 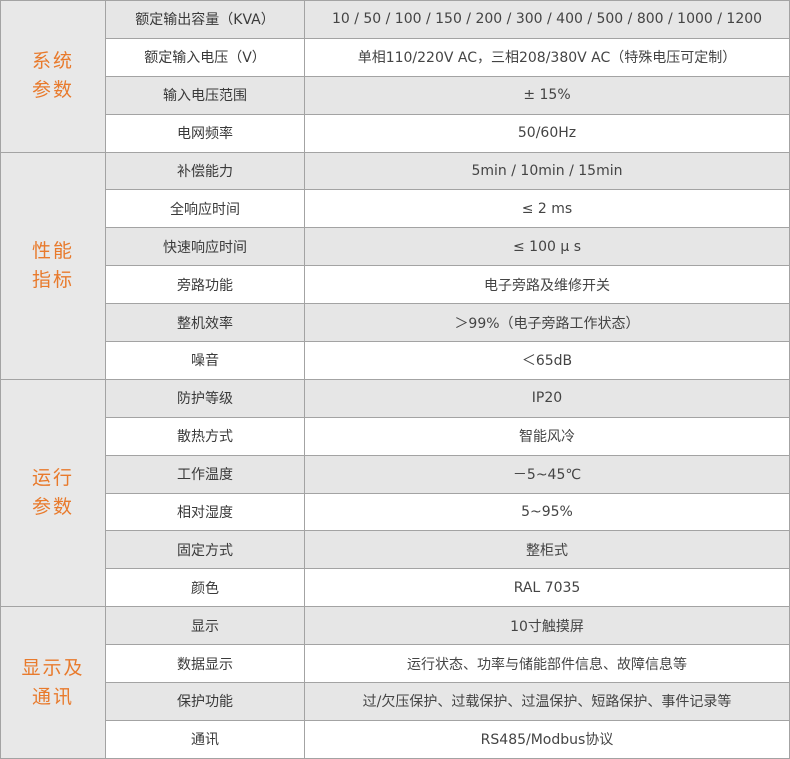 I want to click on spec-label: 工作温度, so click(x=205, y=474).